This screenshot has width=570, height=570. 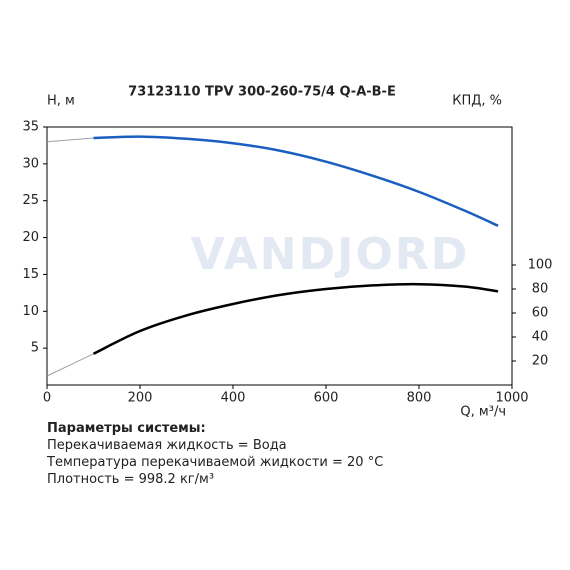 What do you see at coordinates (540, 337) in the screenshot?
I see `y2-tick-label: 40` at bounding box center [540, 337].